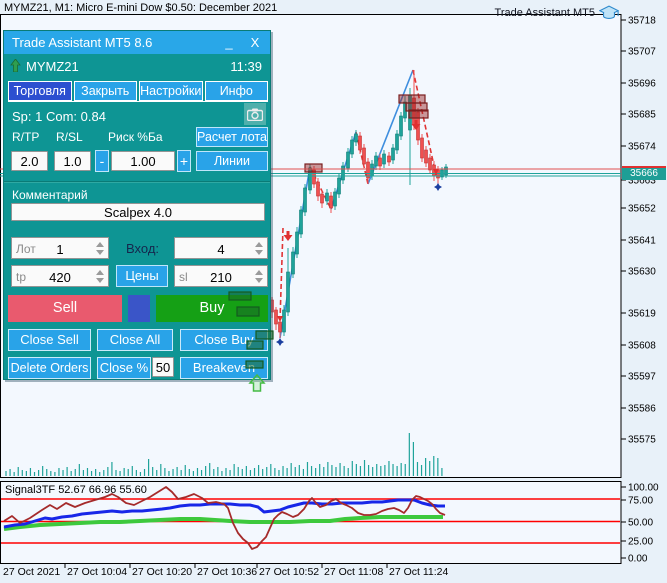  I want to click on price-tick-label: 35619, so click(642, 314).